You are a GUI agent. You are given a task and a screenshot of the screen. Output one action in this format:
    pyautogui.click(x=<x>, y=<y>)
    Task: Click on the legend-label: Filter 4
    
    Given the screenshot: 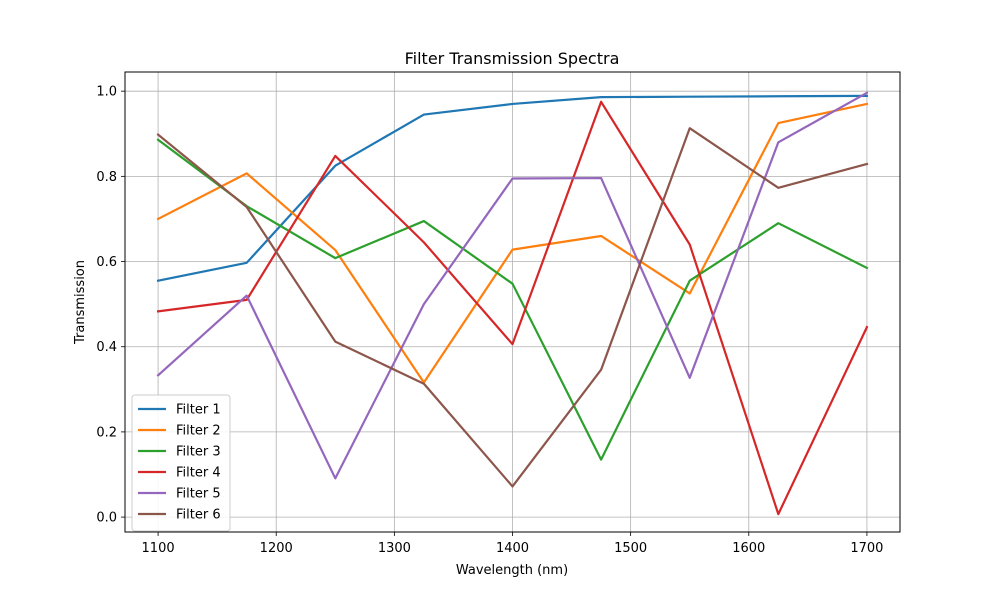 What is the action you would take?
    pyautogui.click(x=198, y=473)
    